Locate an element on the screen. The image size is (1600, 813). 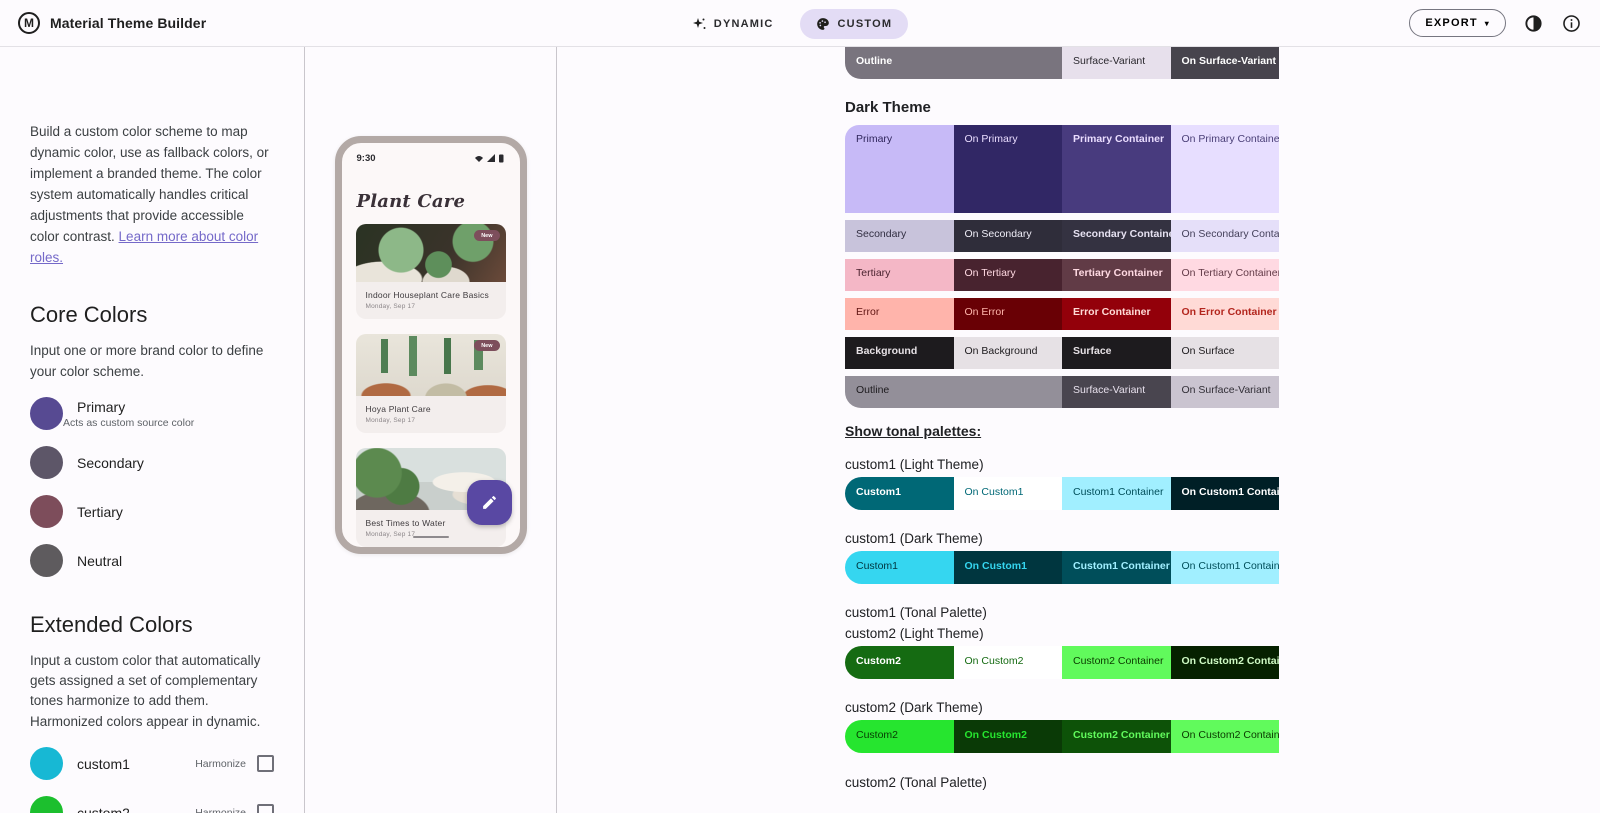
swatch-surface-variant: Surface-Variant is located at coordinates (1116, 63).